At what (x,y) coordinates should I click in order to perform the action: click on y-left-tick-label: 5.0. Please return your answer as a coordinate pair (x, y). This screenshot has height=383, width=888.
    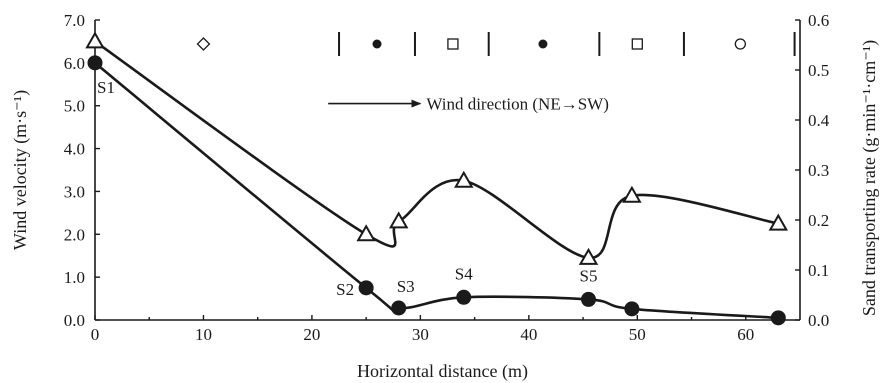
    Looking at the image, I should click on (74, 106).